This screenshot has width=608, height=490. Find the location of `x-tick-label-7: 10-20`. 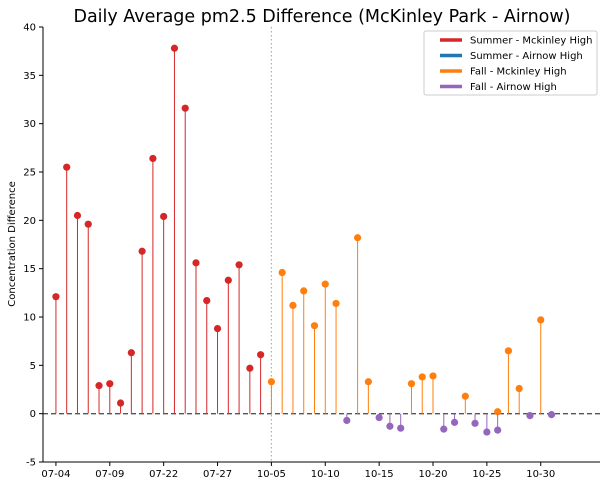

x-tick-label-7: 10-20 is located at coordinates (432, 474).